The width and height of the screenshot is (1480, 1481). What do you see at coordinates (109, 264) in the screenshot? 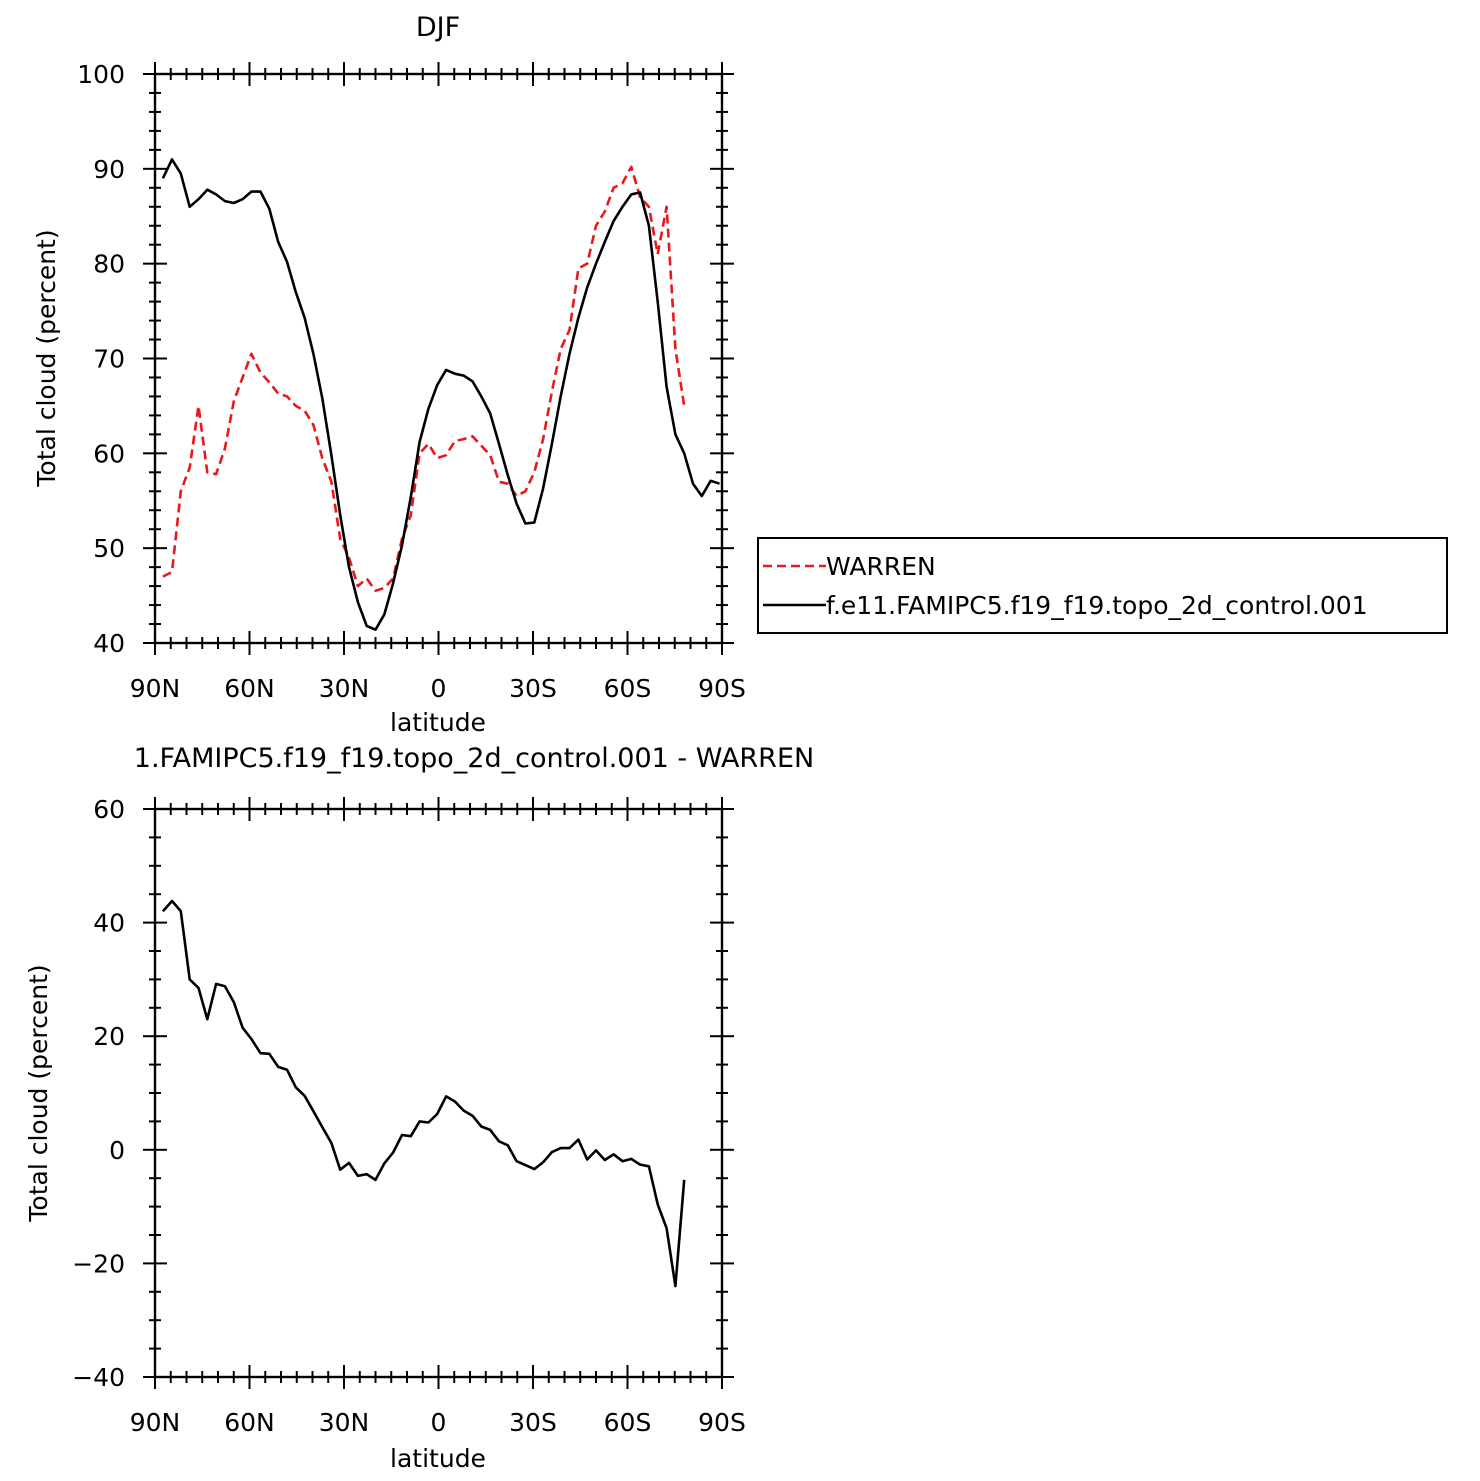
I see `y-tick-label: 80` at bounding box center [109, 264].